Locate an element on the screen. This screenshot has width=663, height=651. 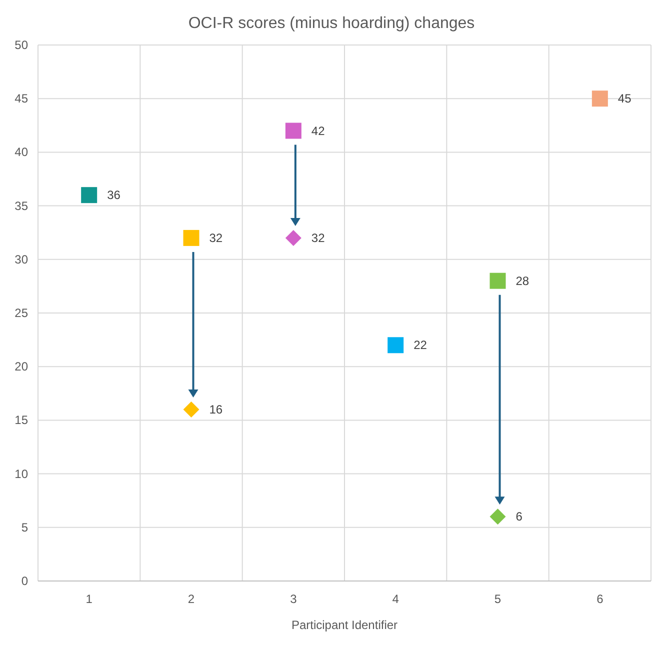
data-label: 16 is located at coordinates (216, 409).